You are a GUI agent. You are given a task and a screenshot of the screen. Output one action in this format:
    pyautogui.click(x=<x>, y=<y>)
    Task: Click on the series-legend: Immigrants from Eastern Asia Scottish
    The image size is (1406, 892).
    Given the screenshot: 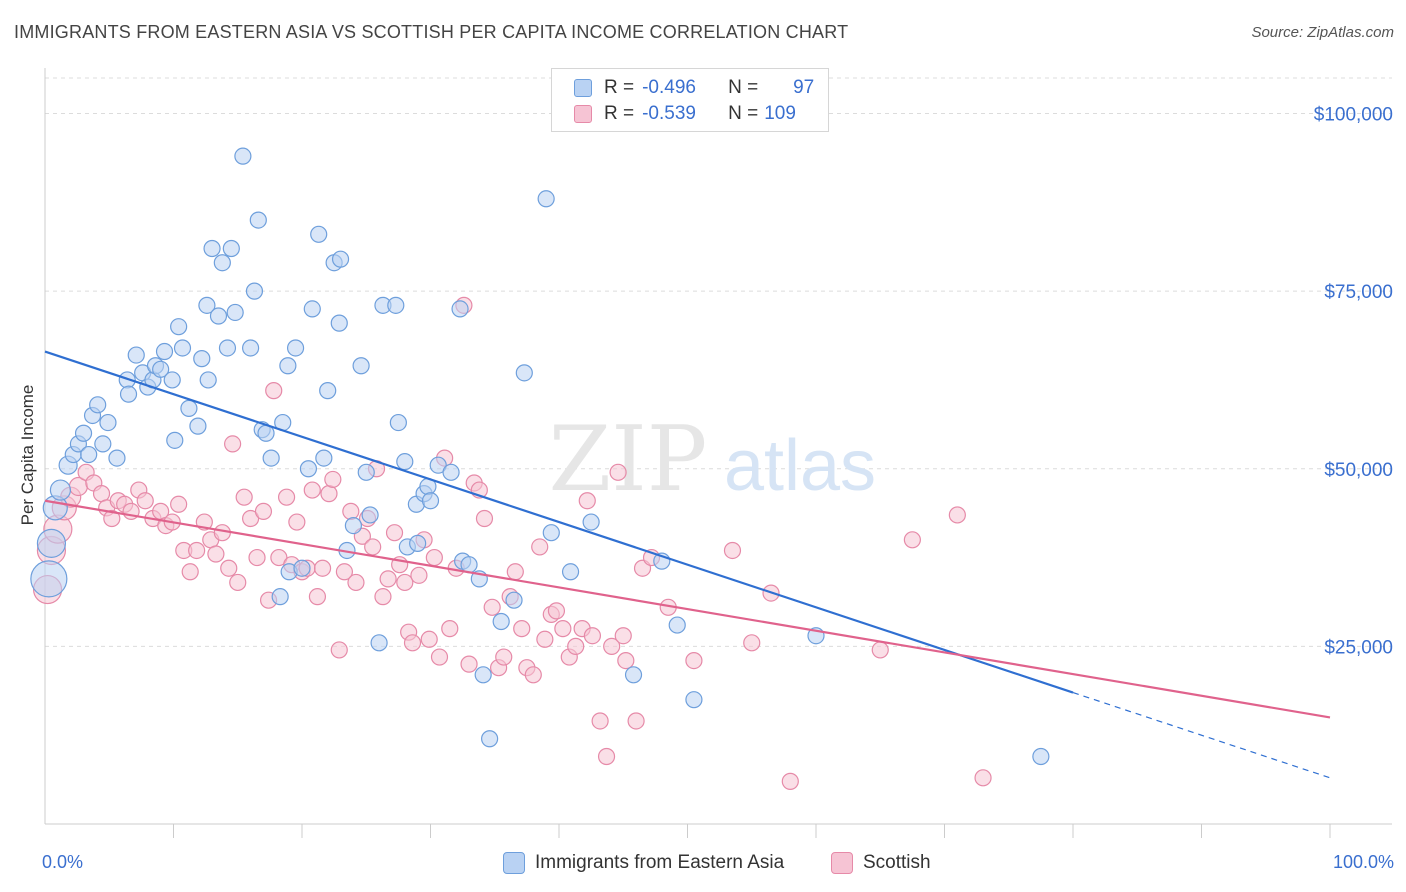 What is the action you would take?
    pyautogui.click(x=703, y=864)
    